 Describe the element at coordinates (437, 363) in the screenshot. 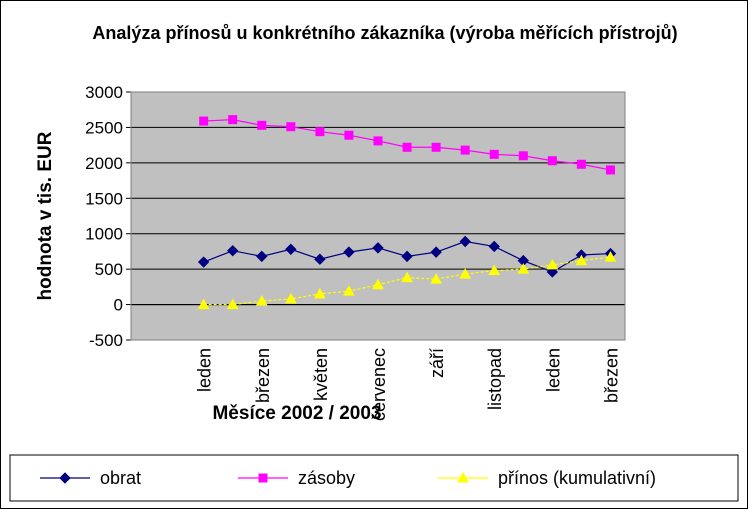

I see `x-tick-label: září` at that location.